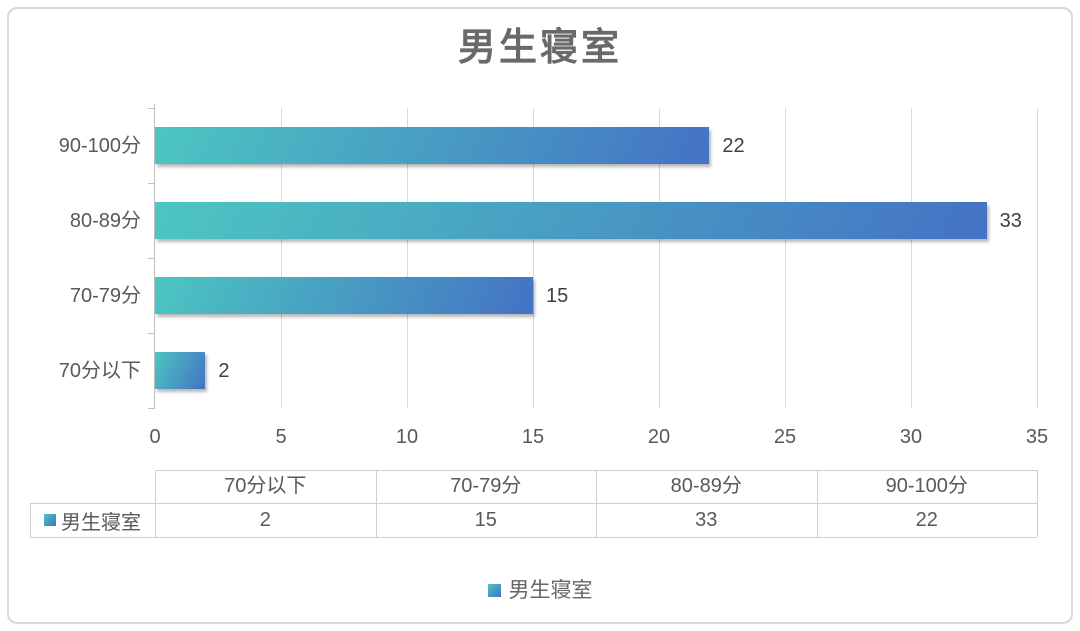 The image size is (1080, 631). What do you see at coordinates (533, 437) in the screenshot?
I see `value-axis-tick-label: 15` at bounding box center [533, 437].